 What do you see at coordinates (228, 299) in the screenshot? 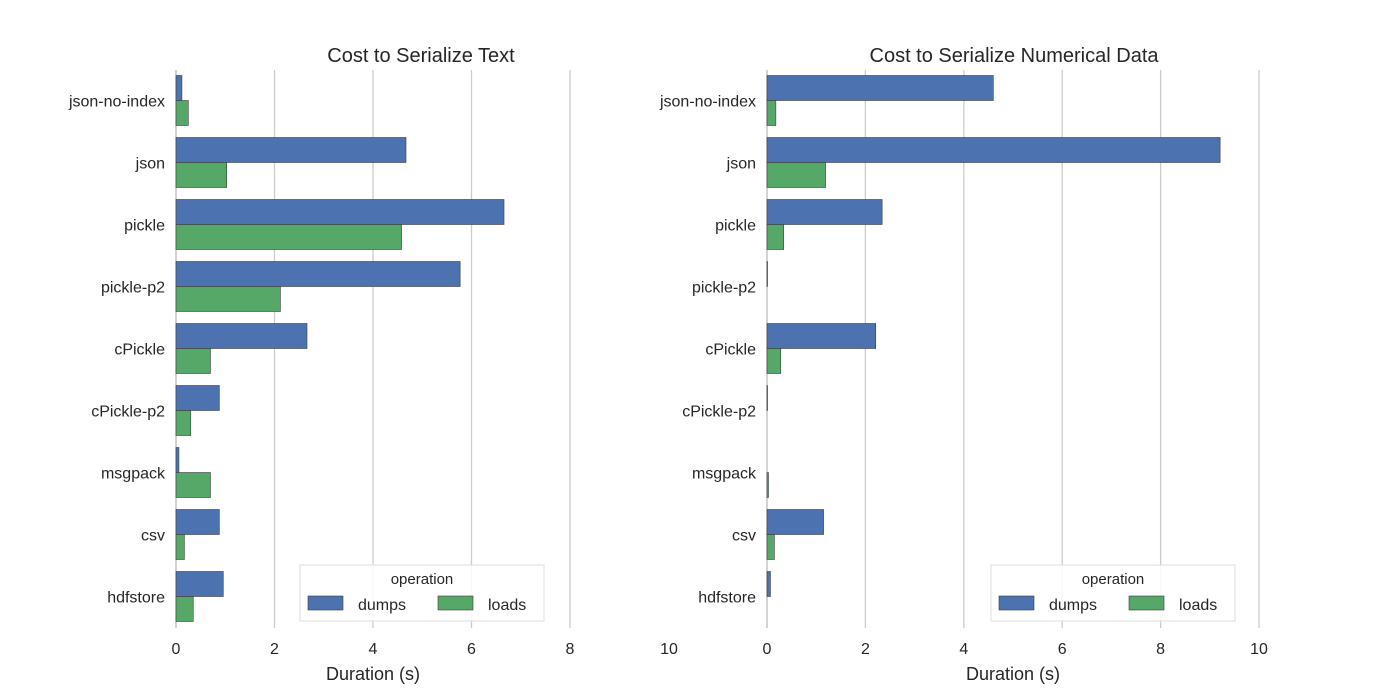
I see `bar-loads-pickle-p2` at bounding box center [228, 299].